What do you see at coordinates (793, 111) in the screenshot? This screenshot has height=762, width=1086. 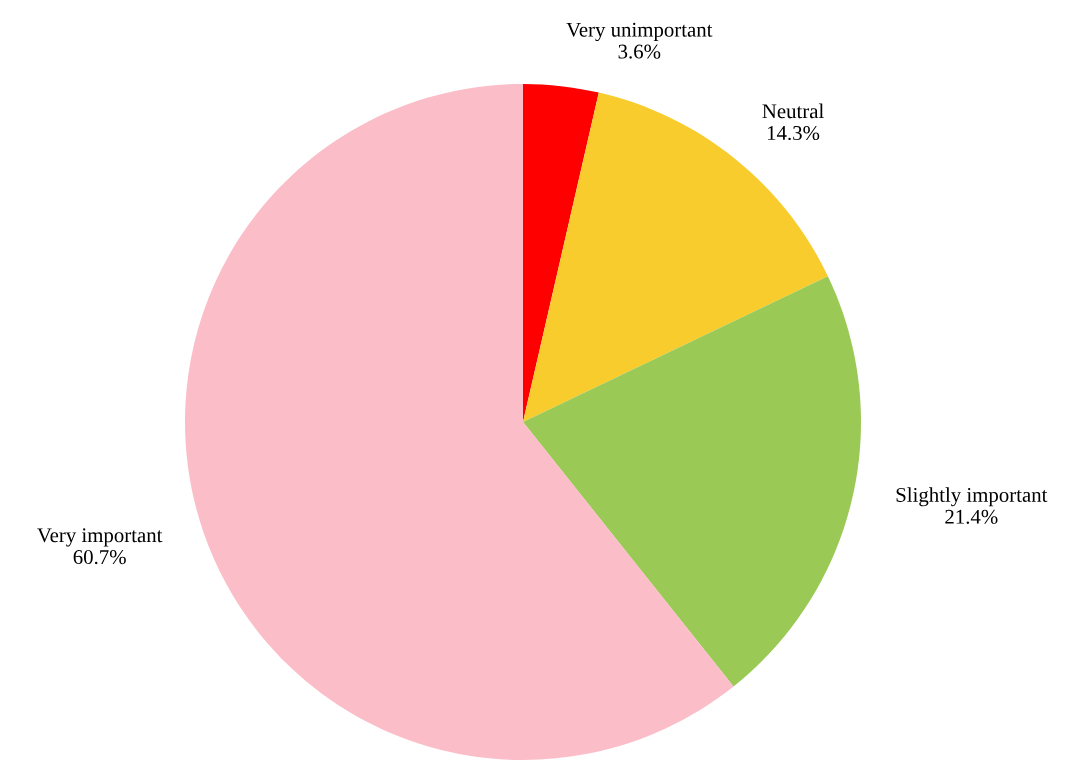 I see `slice-label: Neutral` at bounding box center [793, 111].